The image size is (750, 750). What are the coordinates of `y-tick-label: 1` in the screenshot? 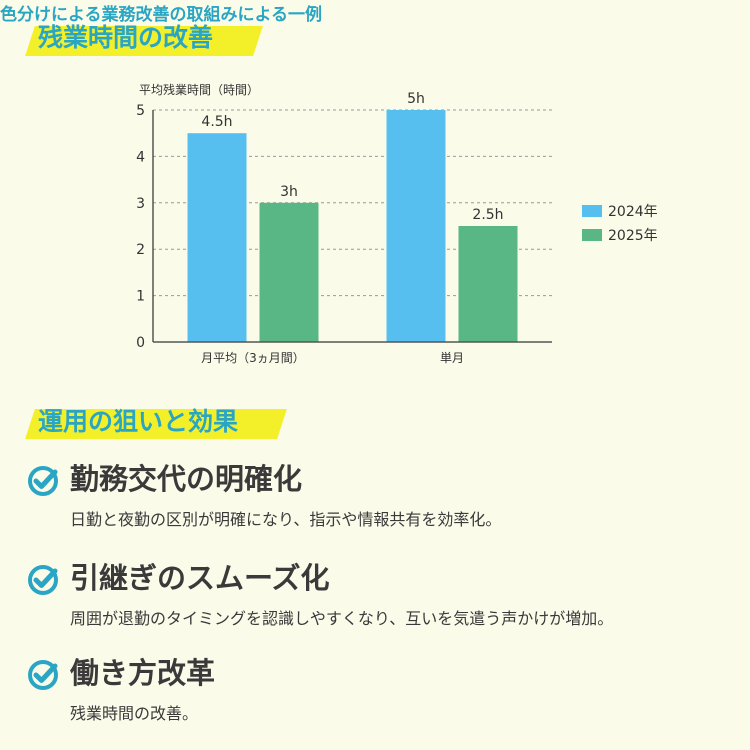 It's located at (140, 297).